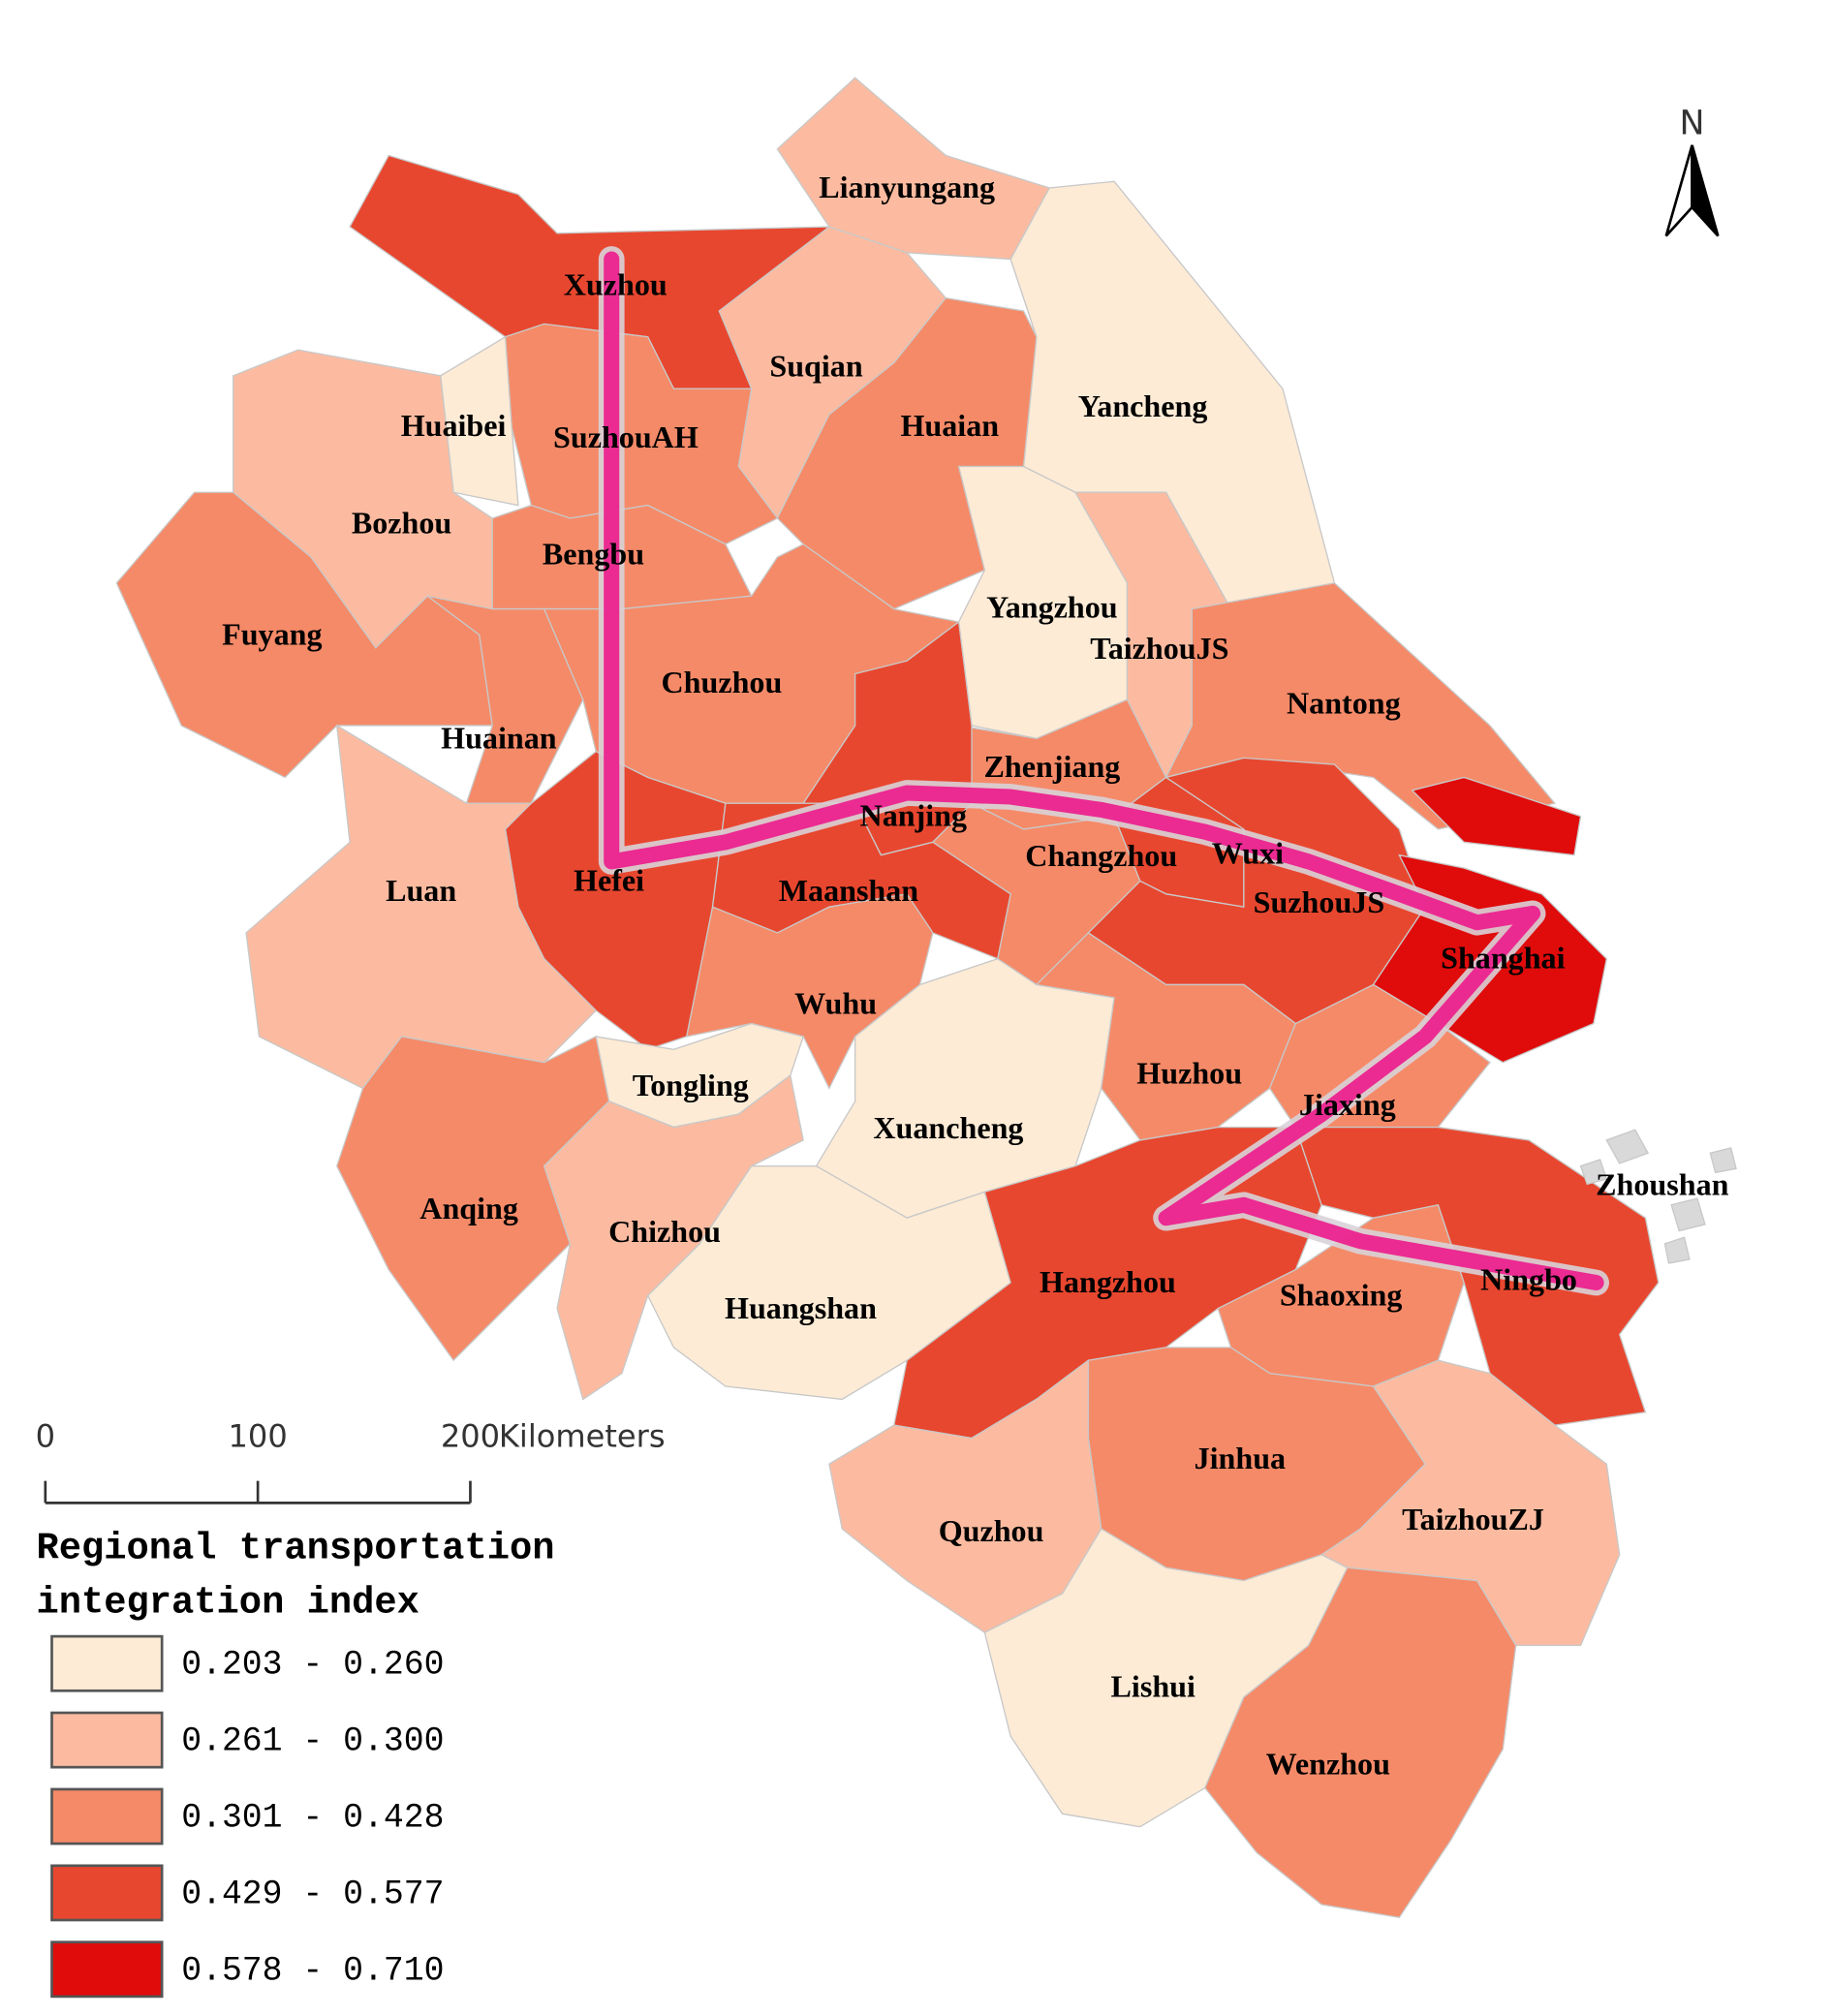 This screenshot has width=1832, height=2016. I want to click on city-label: Changzhou, so click(1101, 855).